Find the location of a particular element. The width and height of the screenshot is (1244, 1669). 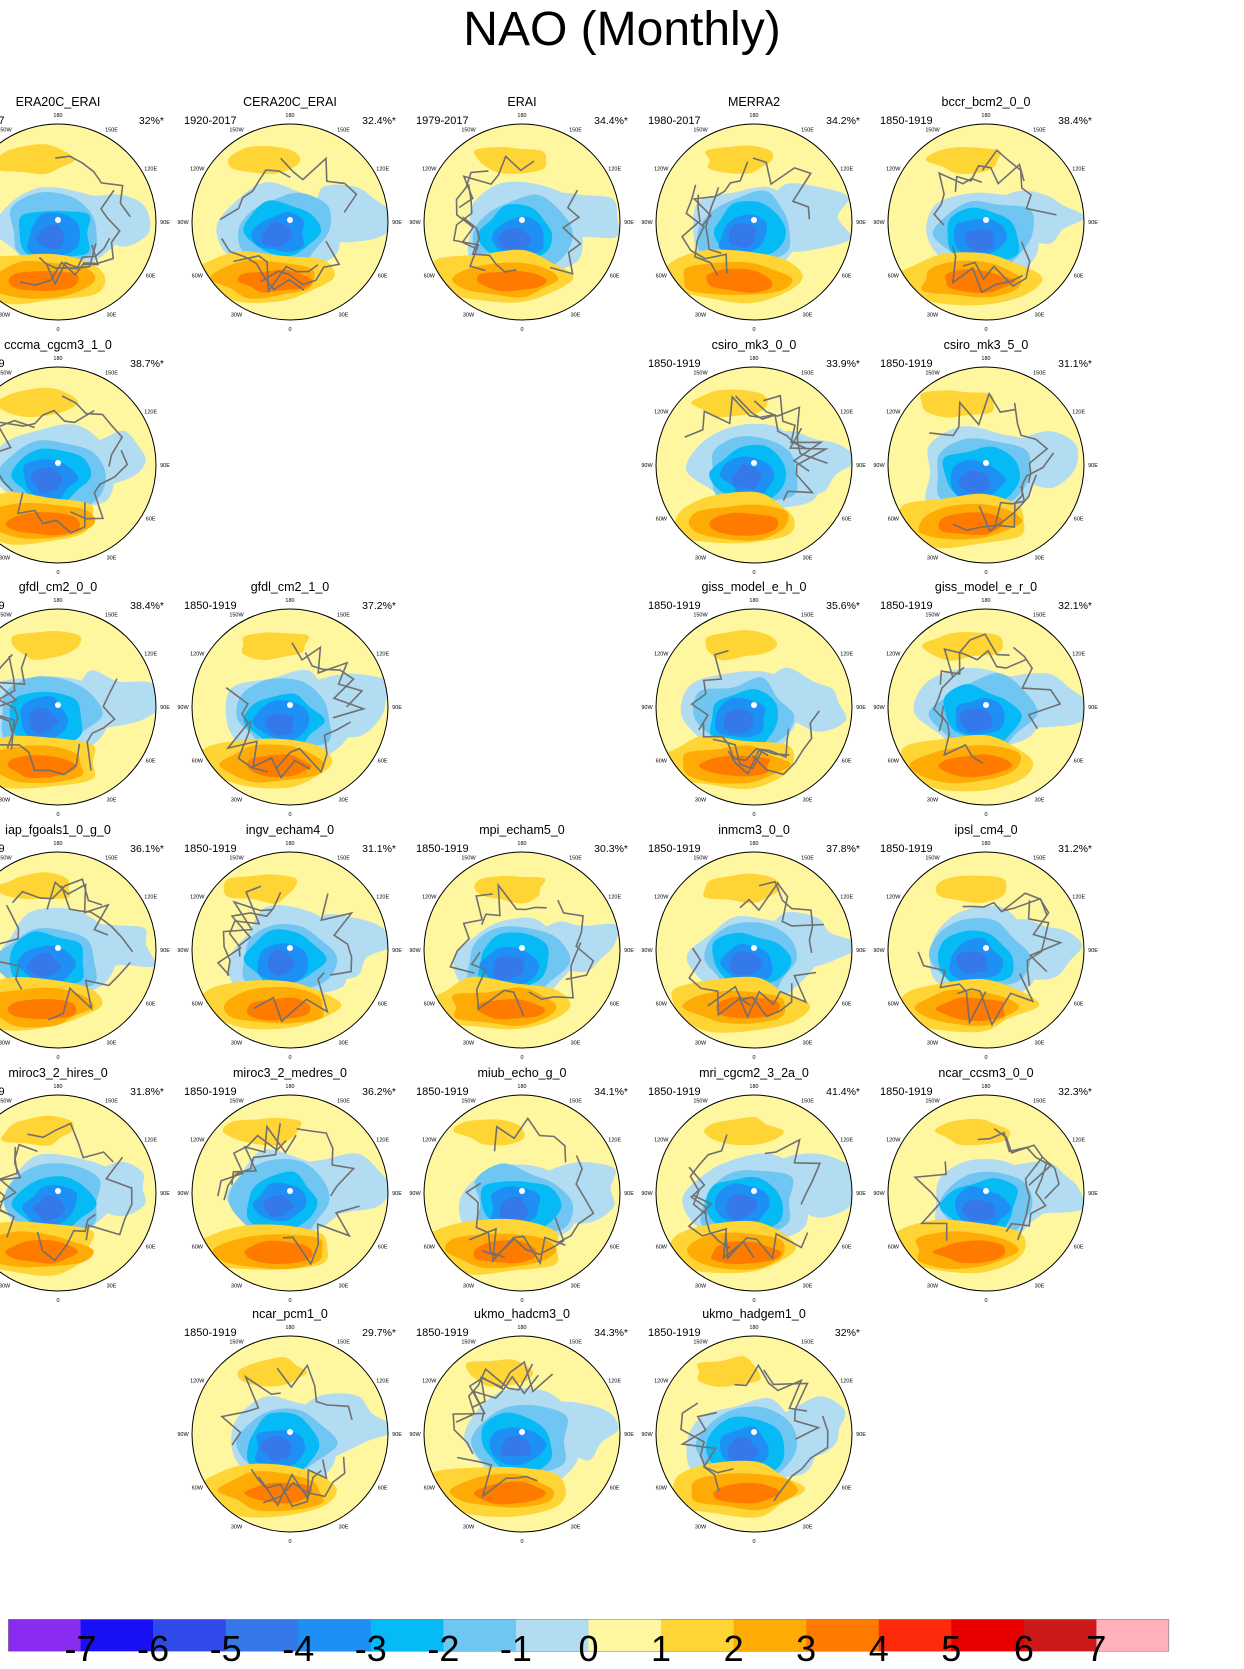

colorbar-segment is located at coordinates (407, 1635).